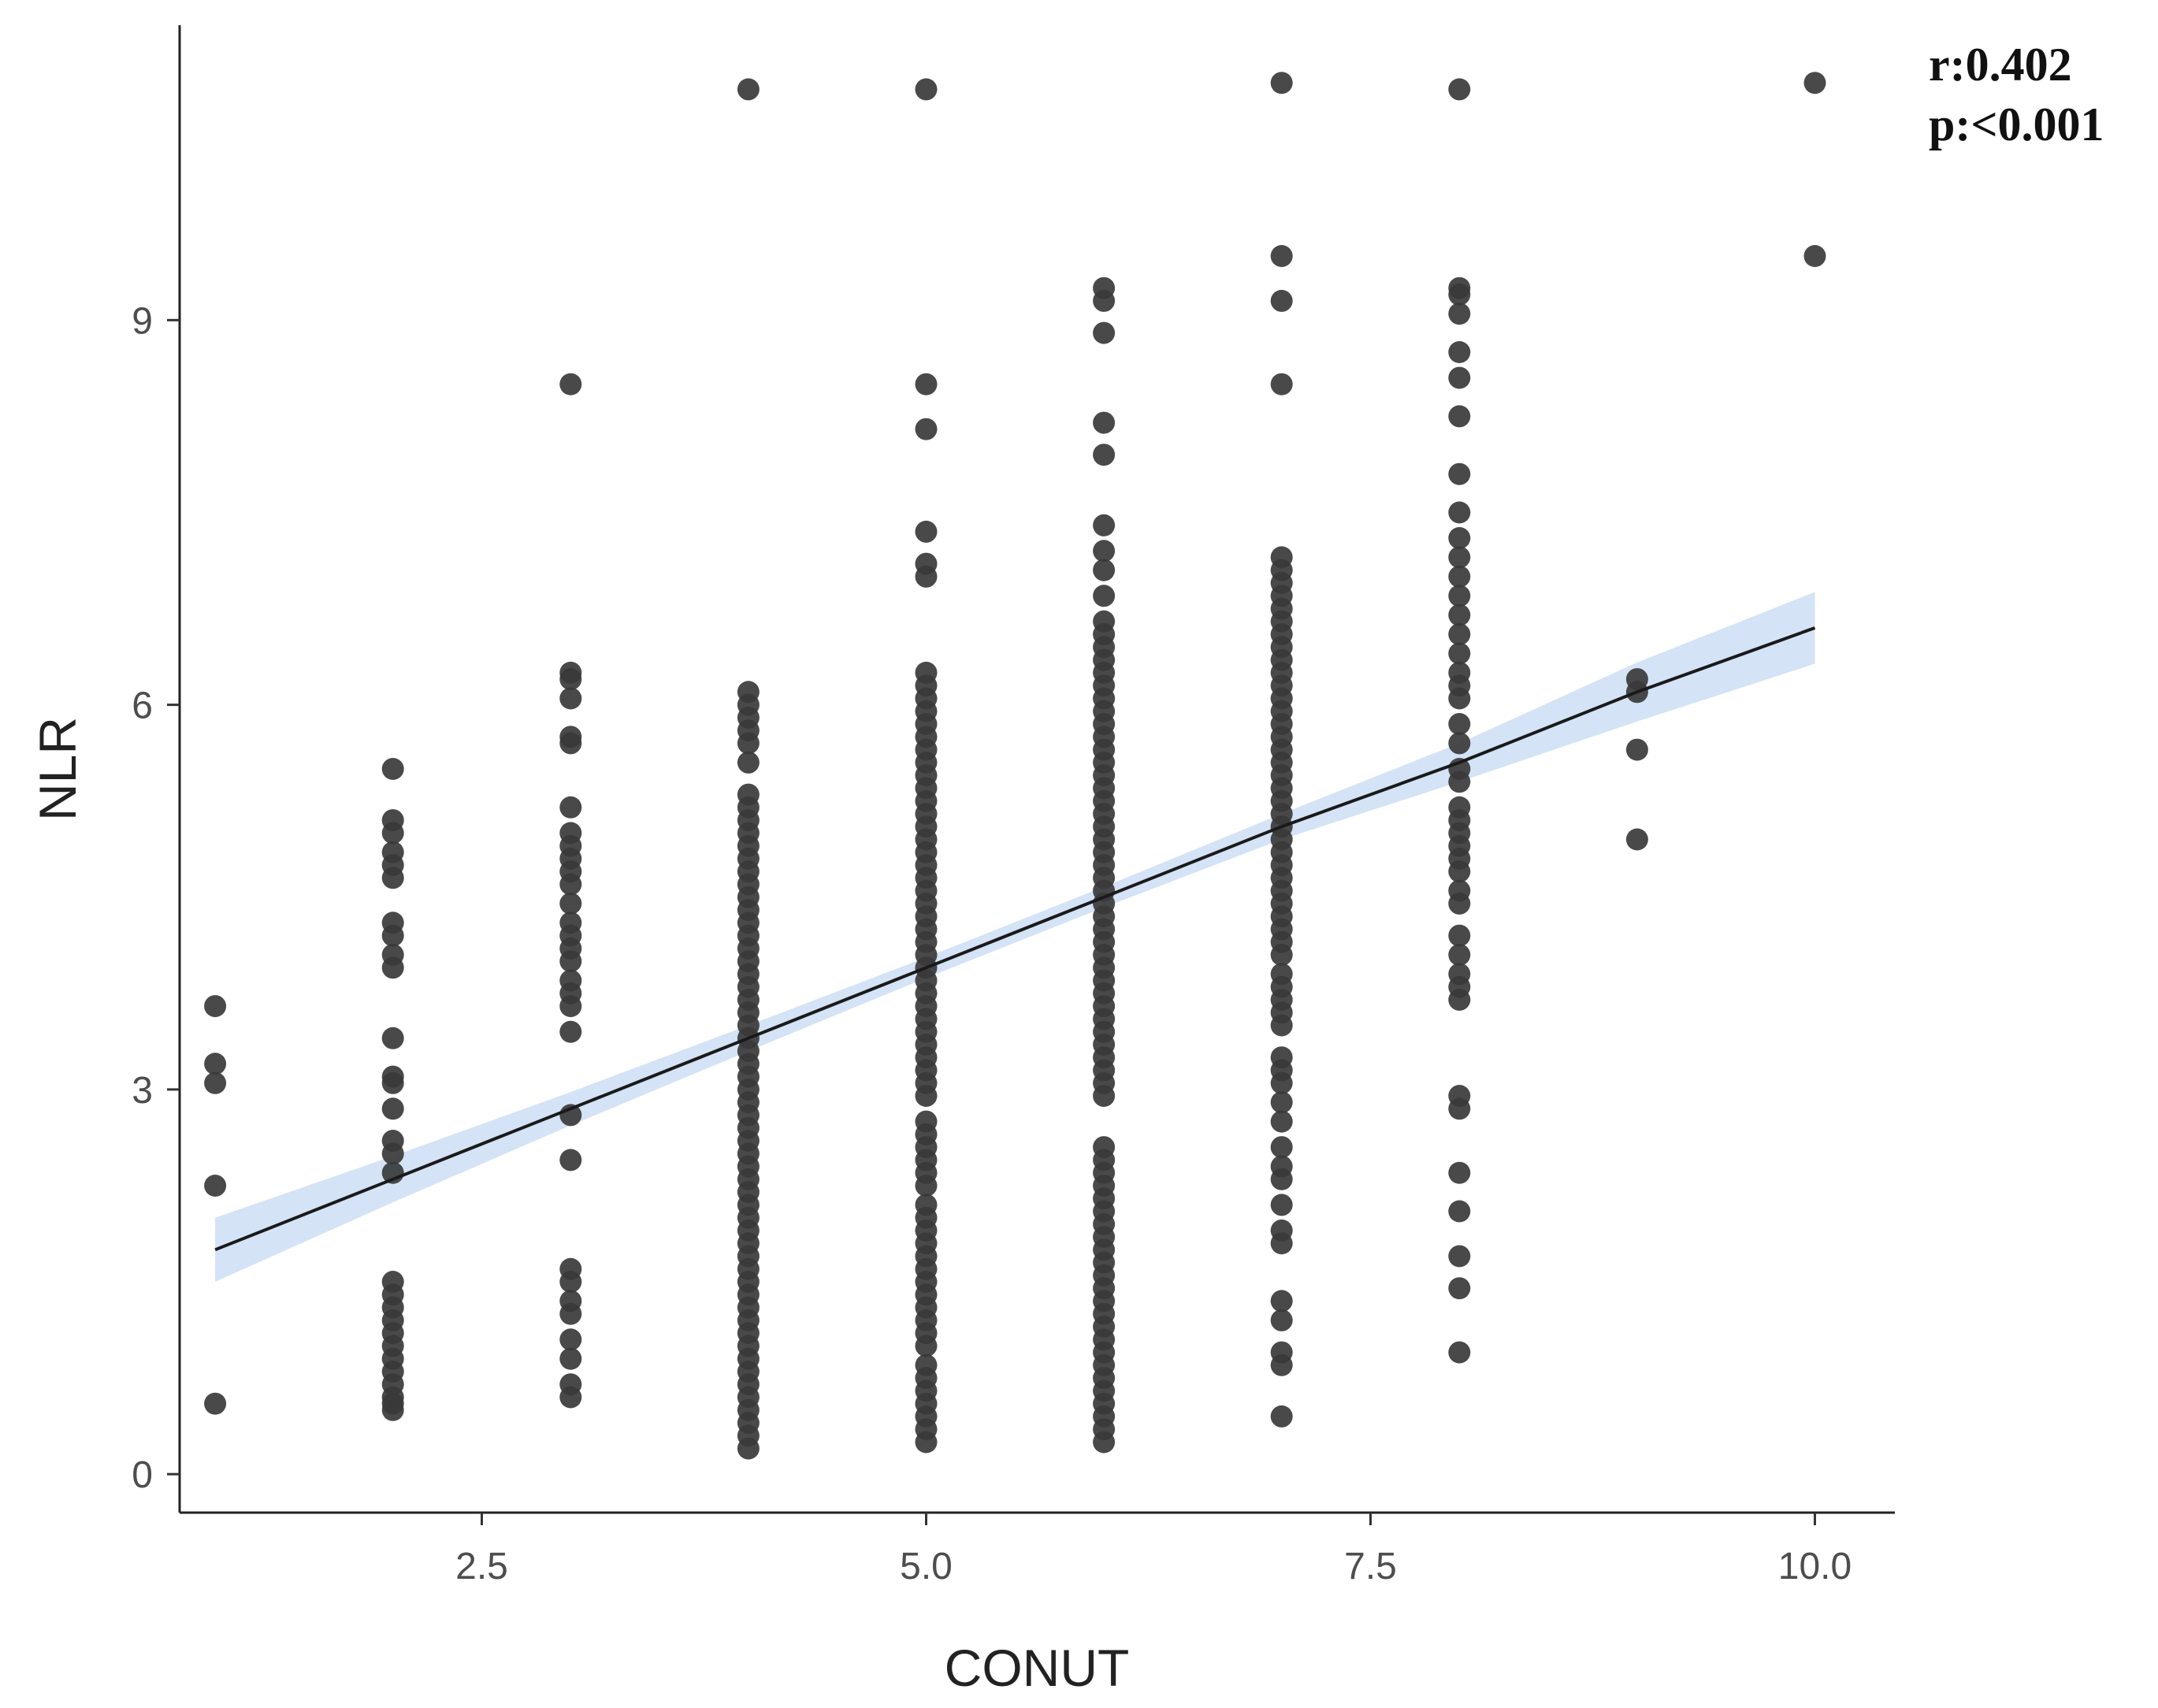 This screenshot has height=1708, width=2158. I want to click on x-axis-title: CONUT, so click(1037, 1668).